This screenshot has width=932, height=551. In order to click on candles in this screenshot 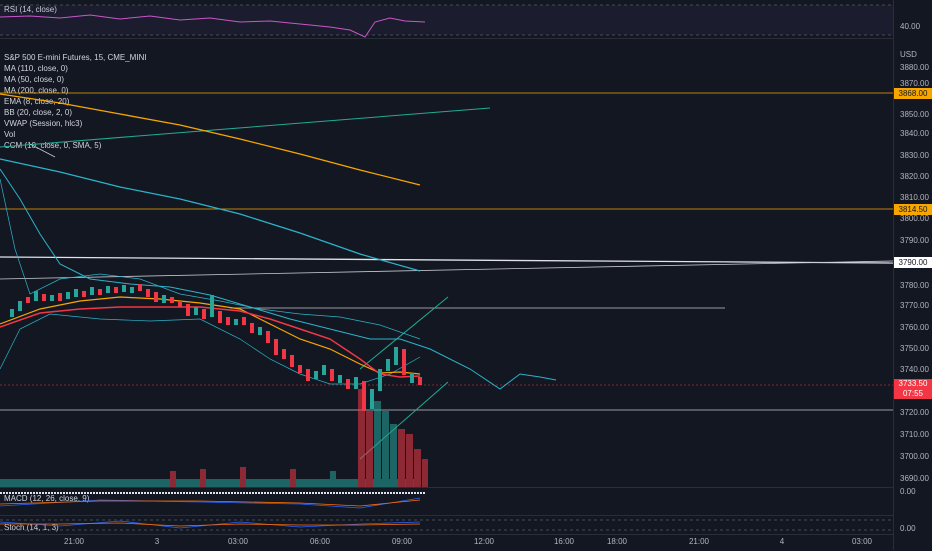, I will do `click(216, 347)`.